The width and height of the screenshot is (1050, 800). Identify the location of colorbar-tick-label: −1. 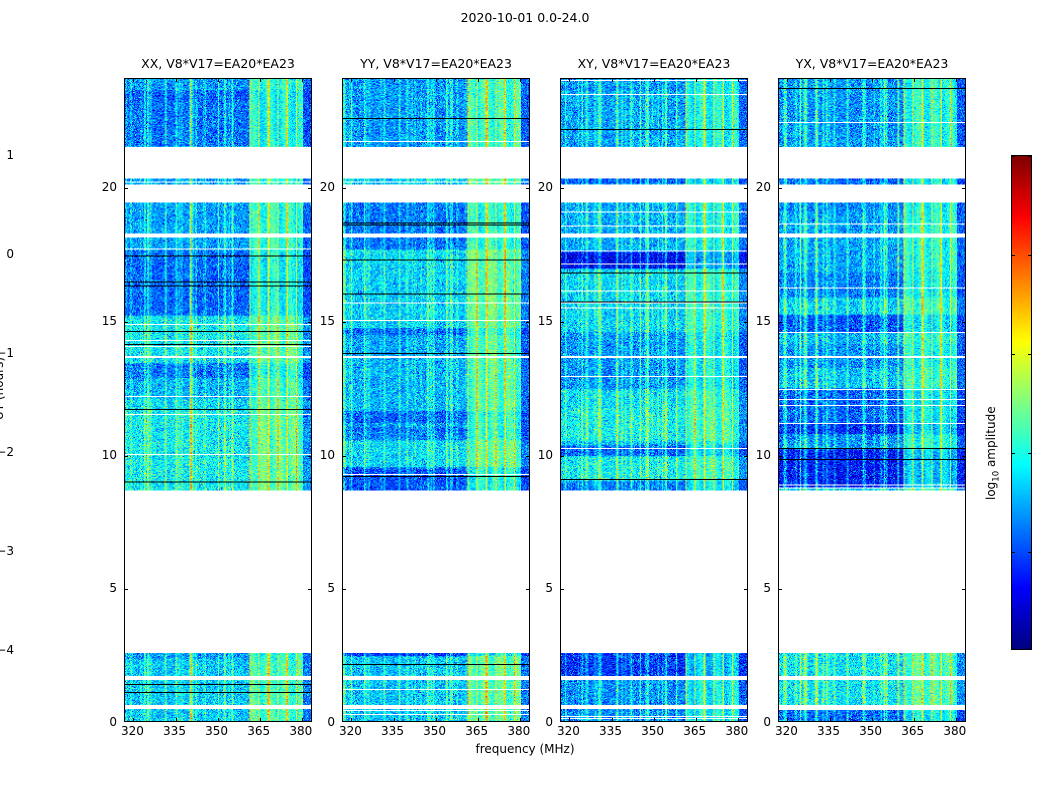
(7, 353).